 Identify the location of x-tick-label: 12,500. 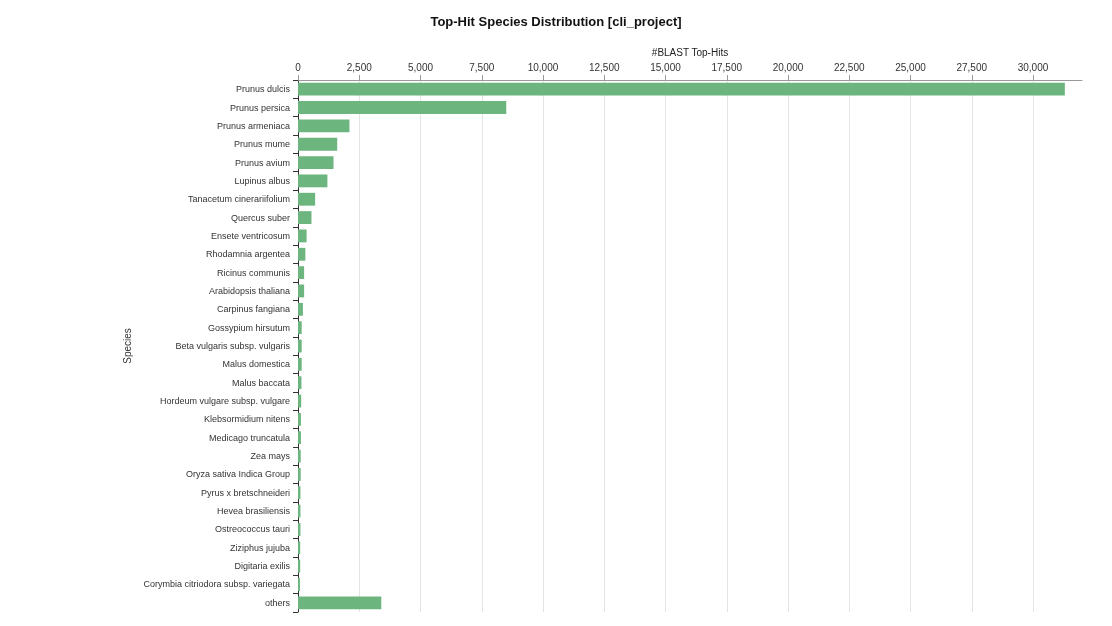
(604, 67).